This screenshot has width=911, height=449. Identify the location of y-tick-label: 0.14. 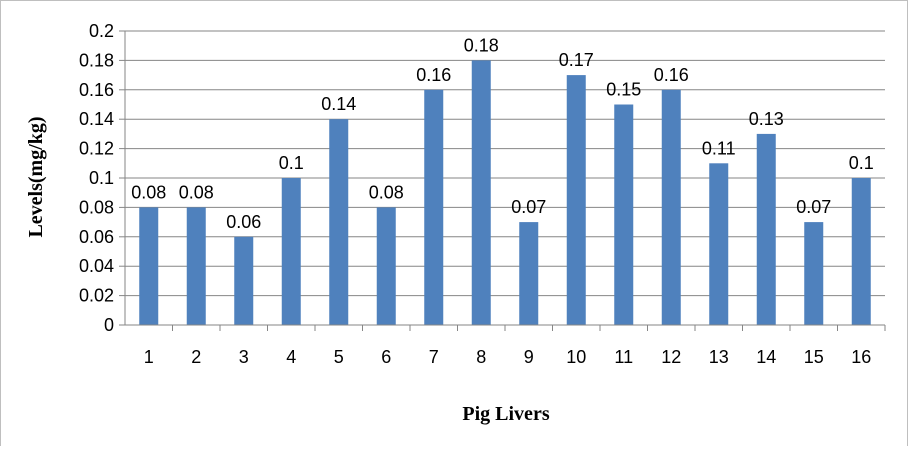
(96, 119).